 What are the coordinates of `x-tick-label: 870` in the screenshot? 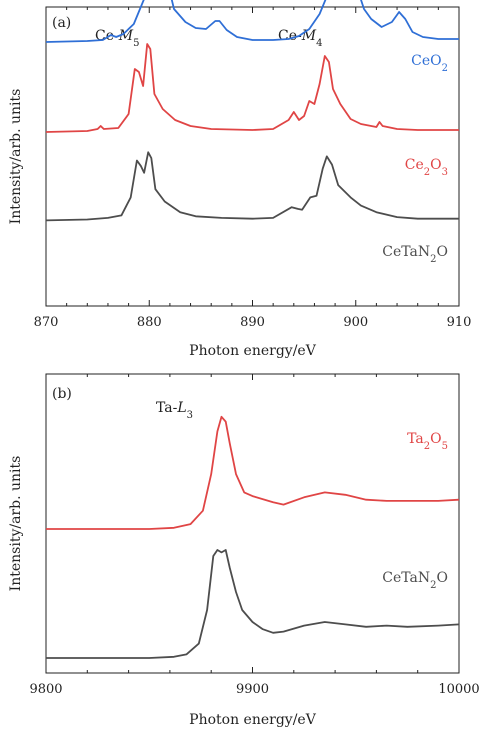 It's located at (46, 322).